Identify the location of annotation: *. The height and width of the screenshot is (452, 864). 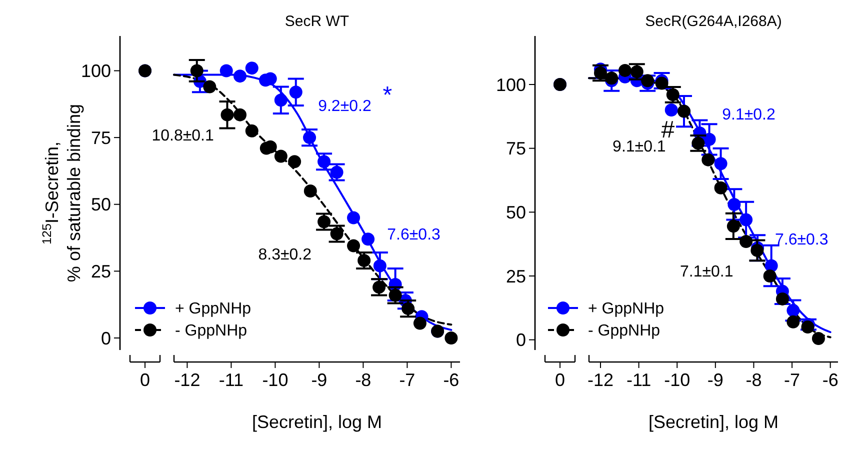
(387, 96).